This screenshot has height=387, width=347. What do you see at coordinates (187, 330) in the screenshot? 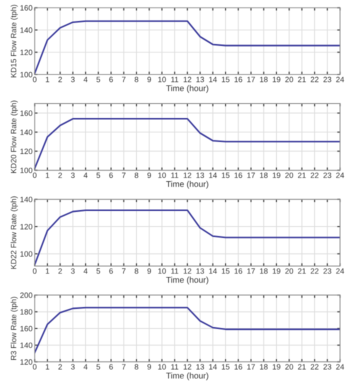
I see `line-series` at bounding box center [187, 330].